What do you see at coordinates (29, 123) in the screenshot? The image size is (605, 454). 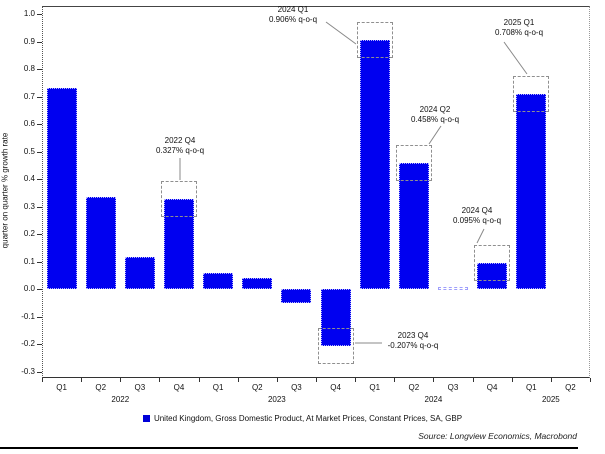 I see `y-tick-label: 0.6` at bounding box center [29, 123].